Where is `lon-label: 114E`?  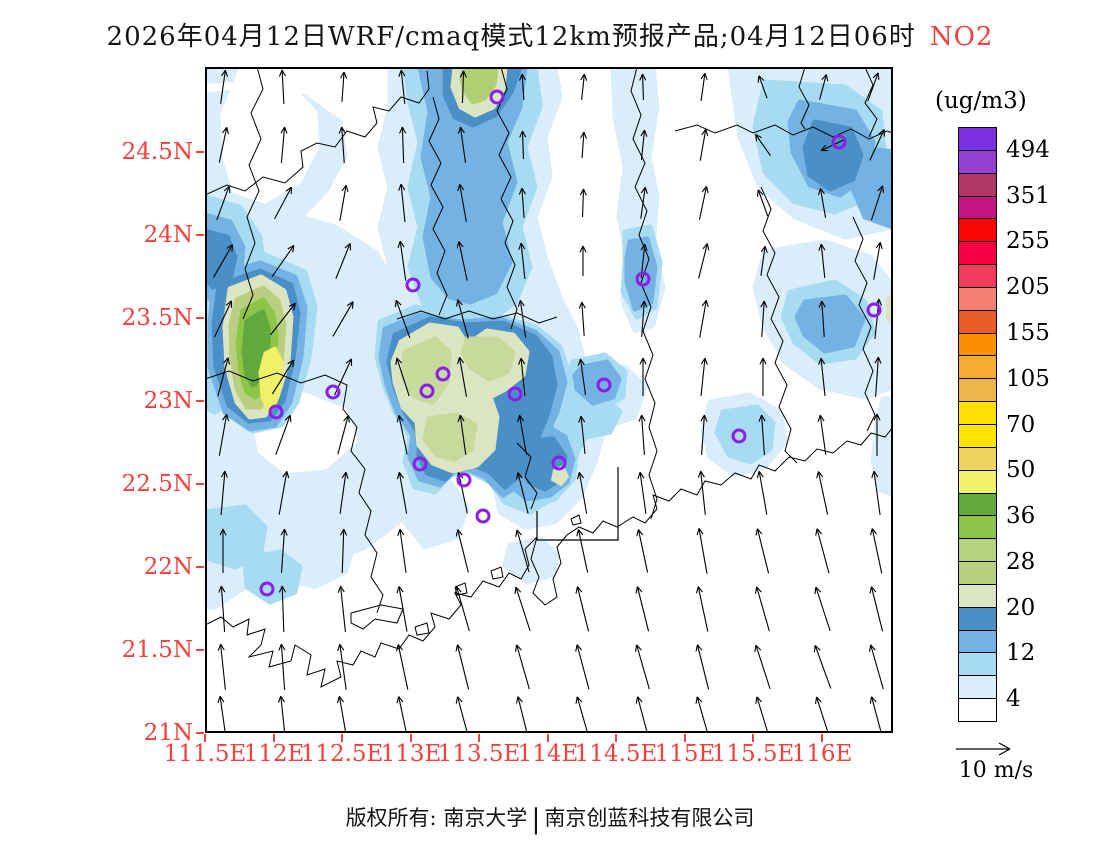
lon-label: 114E is located at coordinates (548, 754).